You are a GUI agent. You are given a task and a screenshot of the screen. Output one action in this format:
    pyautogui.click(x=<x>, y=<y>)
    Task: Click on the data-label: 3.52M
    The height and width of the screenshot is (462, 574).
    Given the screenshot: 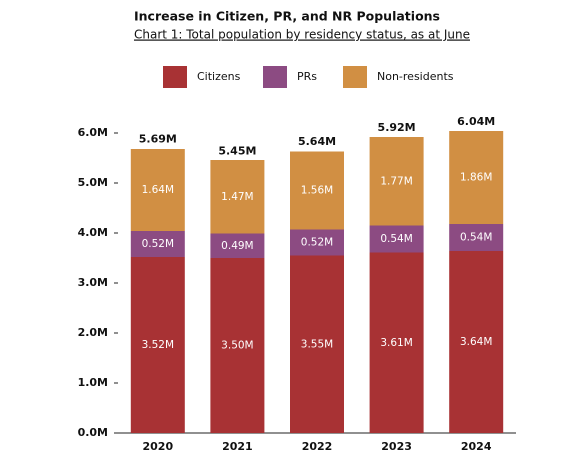 What is the action you would take?
    pyautogui.click(x=158, y=345)
    